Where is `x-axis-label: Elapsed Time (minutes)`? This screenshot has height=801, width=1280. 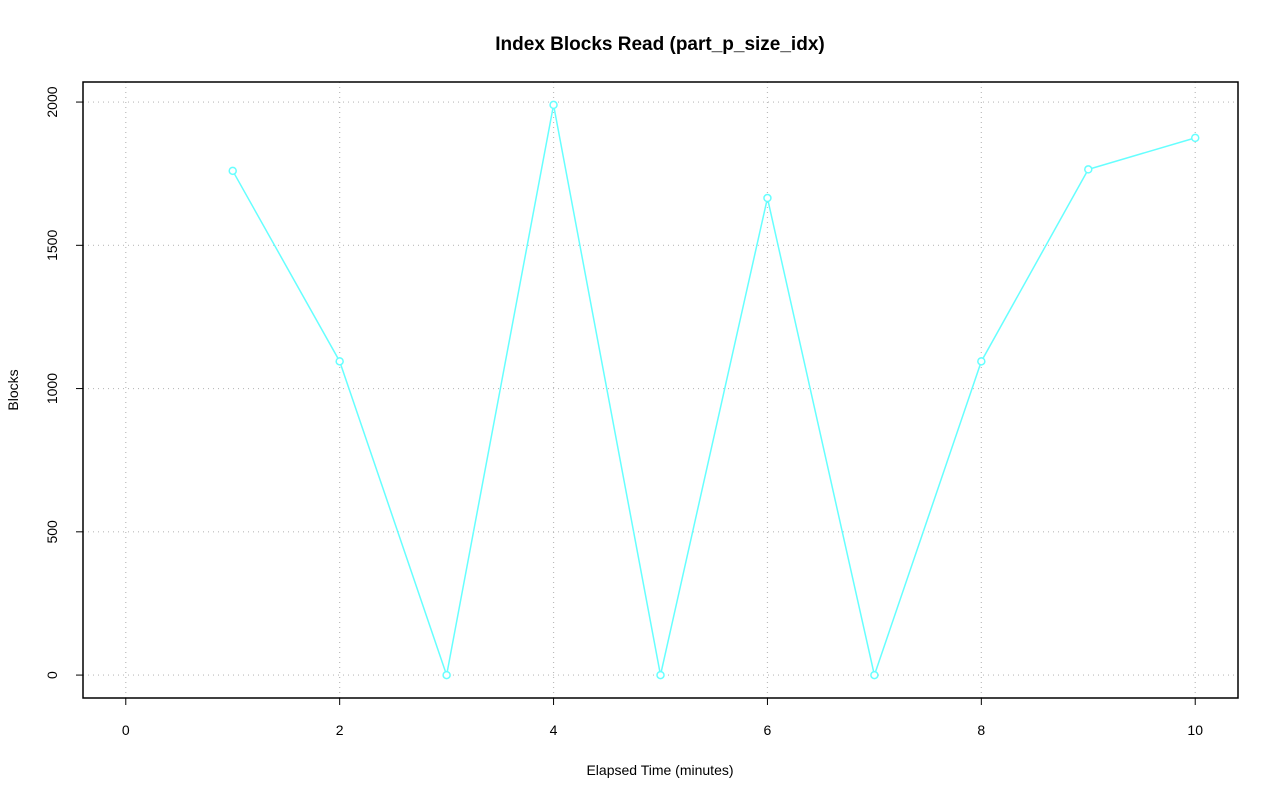 x-axis-label: Elapsed Time (minutes) is located at coordinates (659, 770).